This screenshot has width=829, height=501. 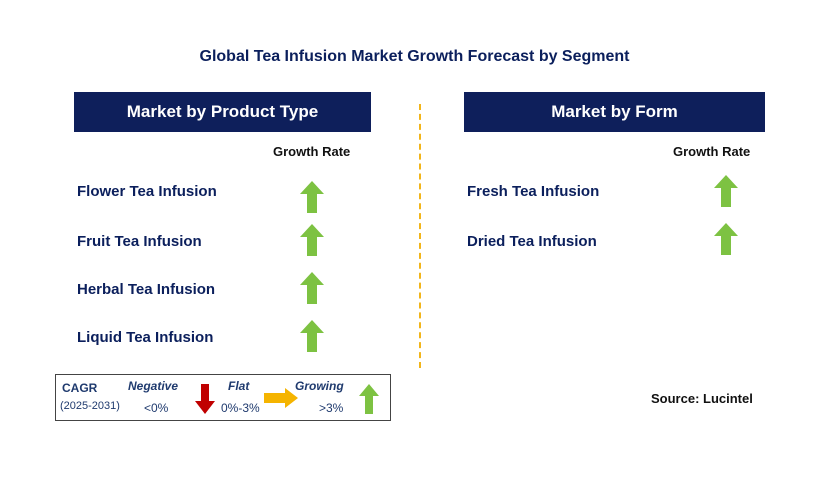 What do you see at coordinates (240, 408) in the screenshot?
I see `legend-flat-range: 0%-3%` at bounding box center [240, 408].